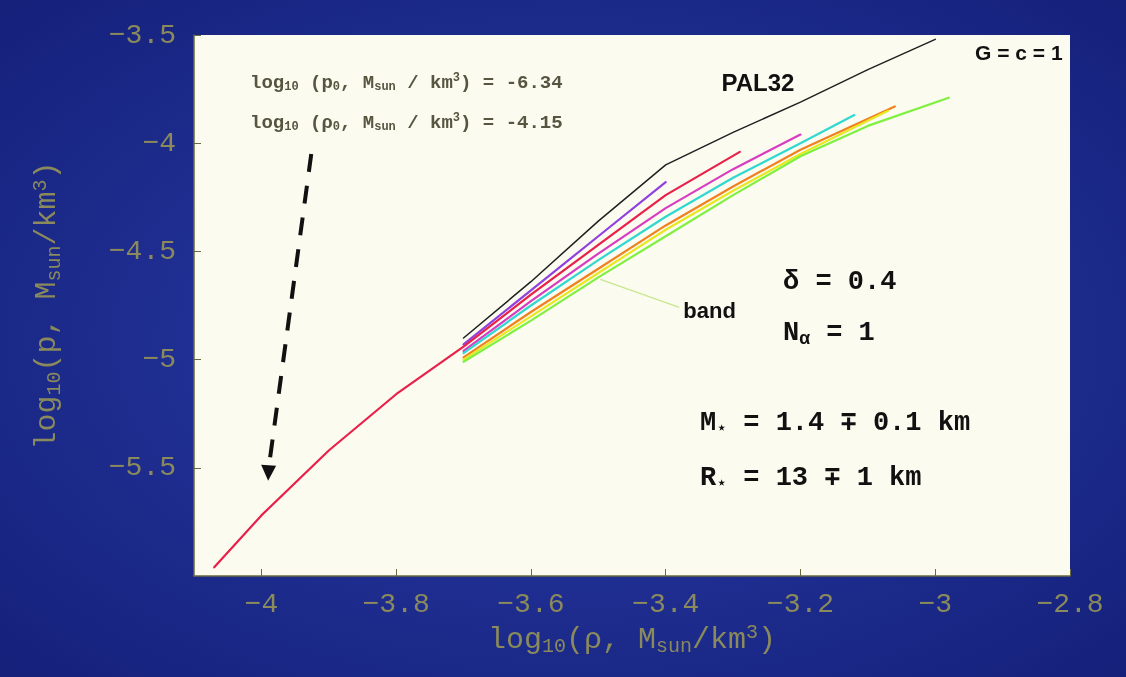 Image resolution: width=1126 pixels, height=677 pixels. What do you see at coordinates (531, 604) in the screenshot?
I see `x-tick-label: −3.6` at bounding box center [531, 604].